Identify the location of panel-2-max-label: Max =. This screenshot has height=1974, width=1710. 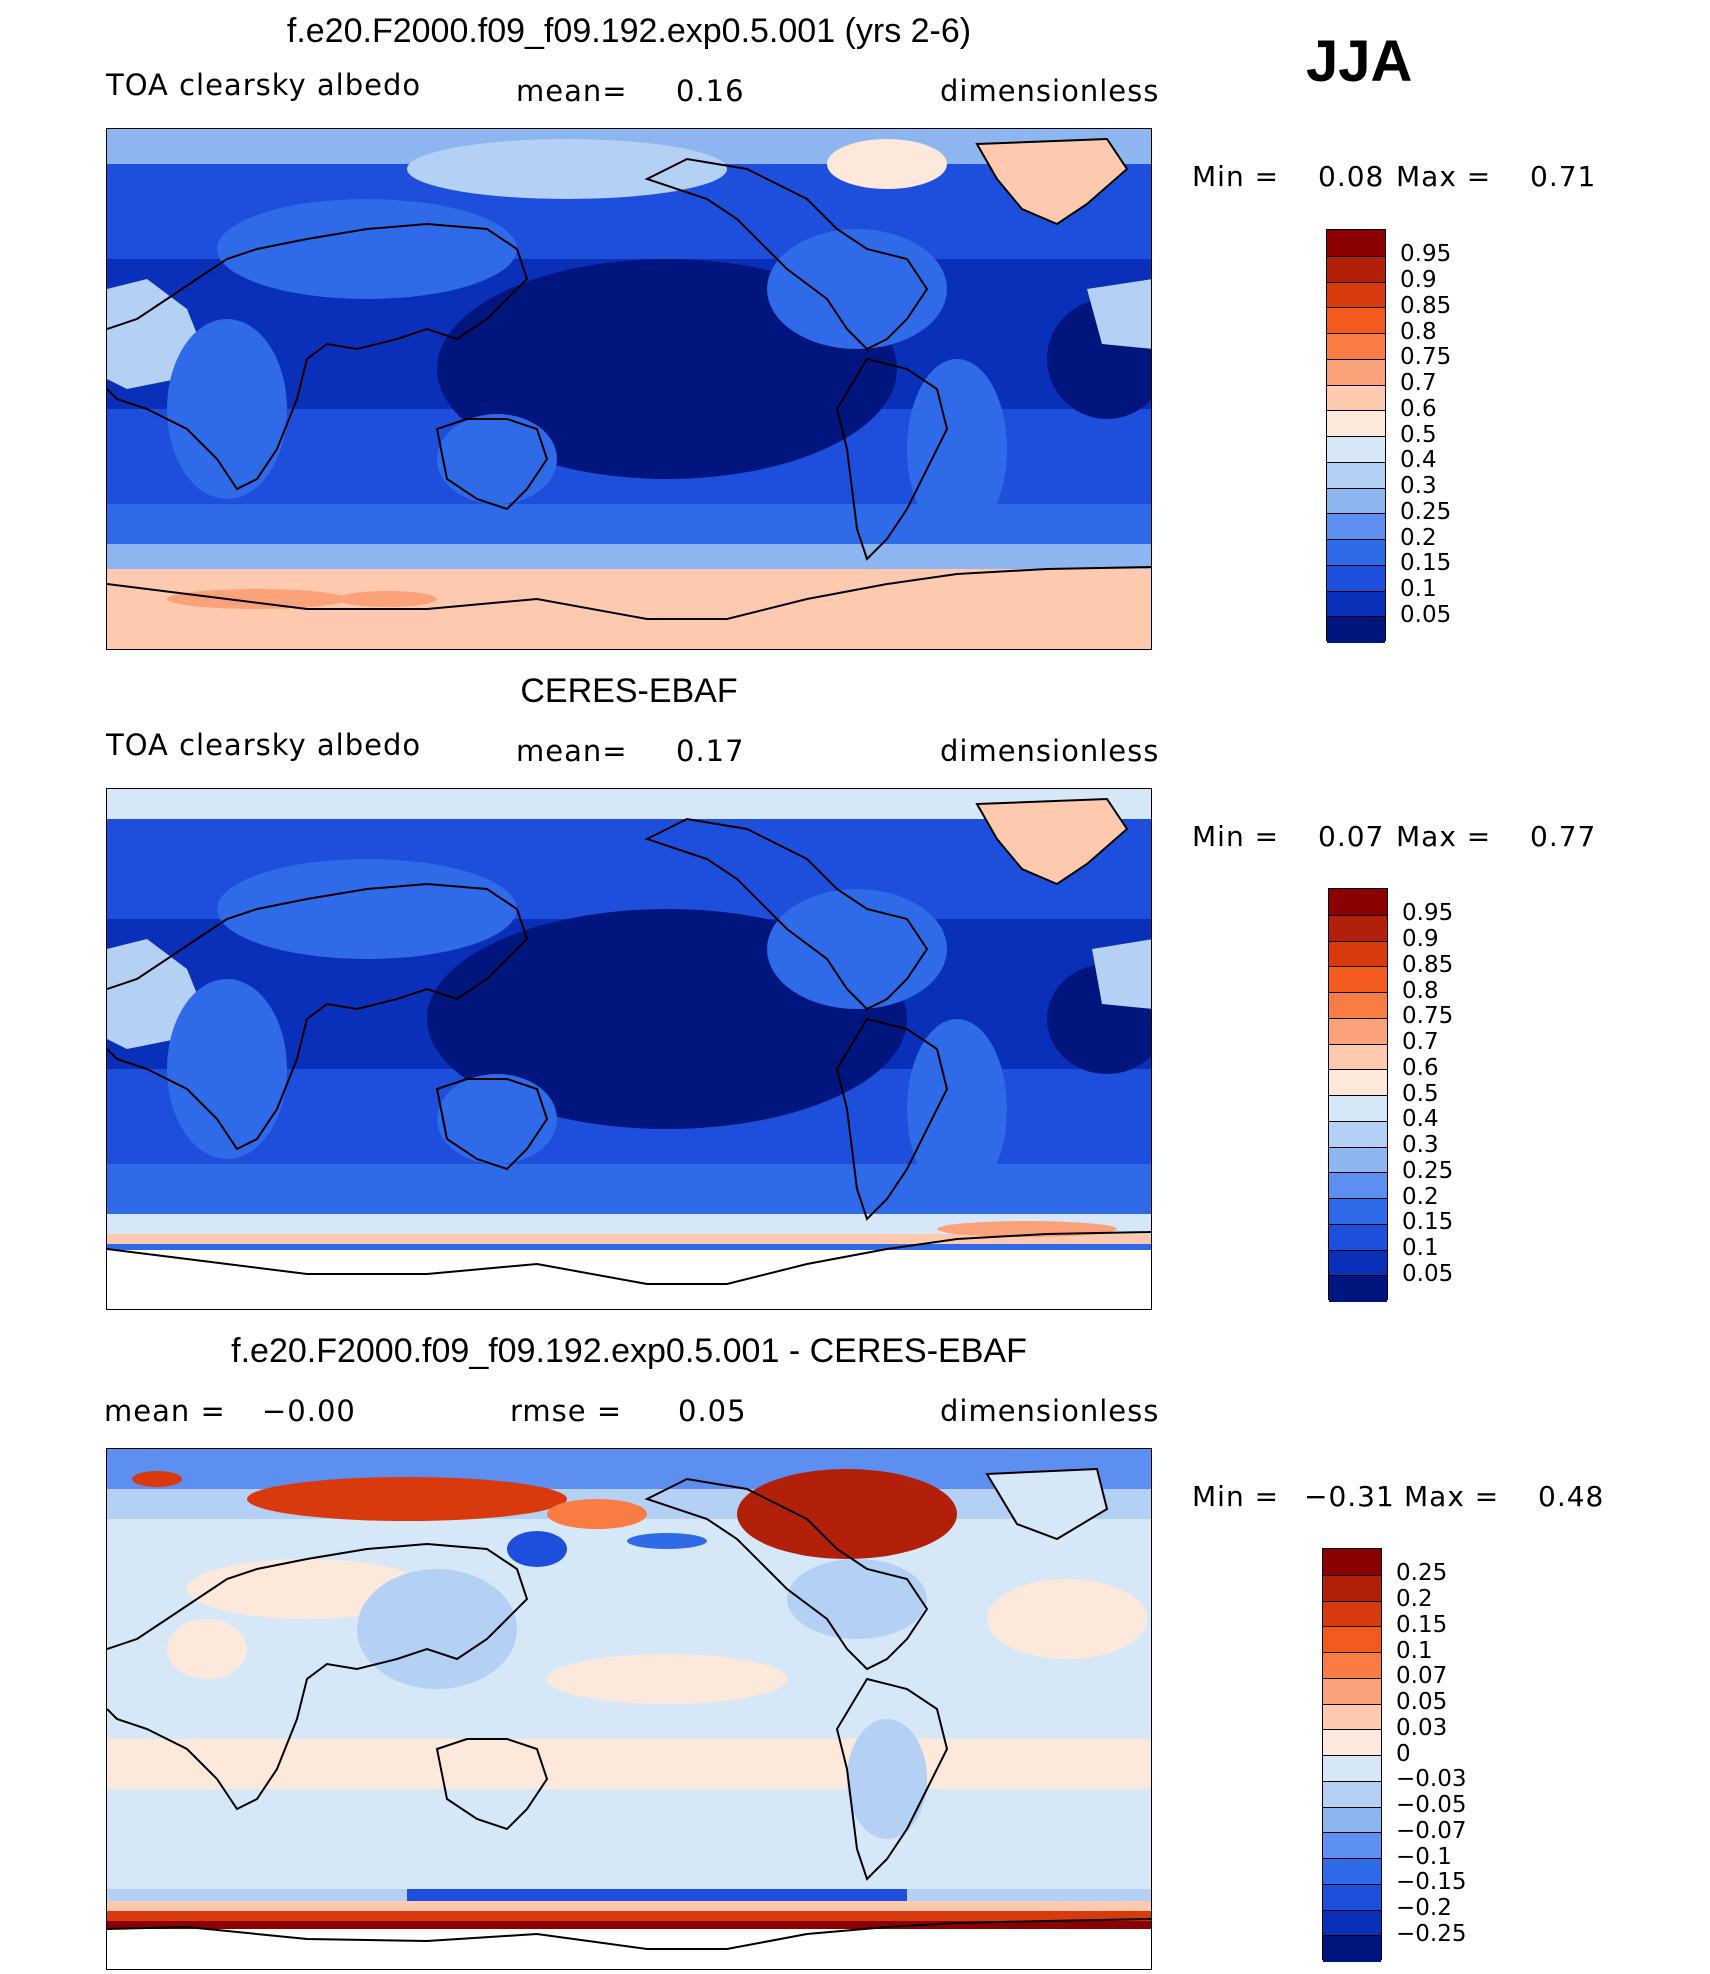
(1444, 836).